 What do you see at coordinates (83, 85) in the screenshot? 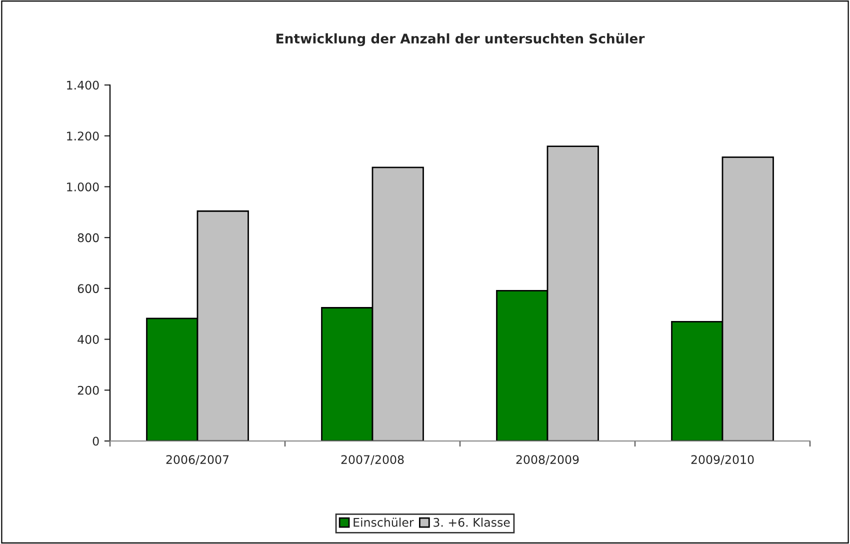
I see `y-tick-label: 1.400` at bounding box center [83, 85].